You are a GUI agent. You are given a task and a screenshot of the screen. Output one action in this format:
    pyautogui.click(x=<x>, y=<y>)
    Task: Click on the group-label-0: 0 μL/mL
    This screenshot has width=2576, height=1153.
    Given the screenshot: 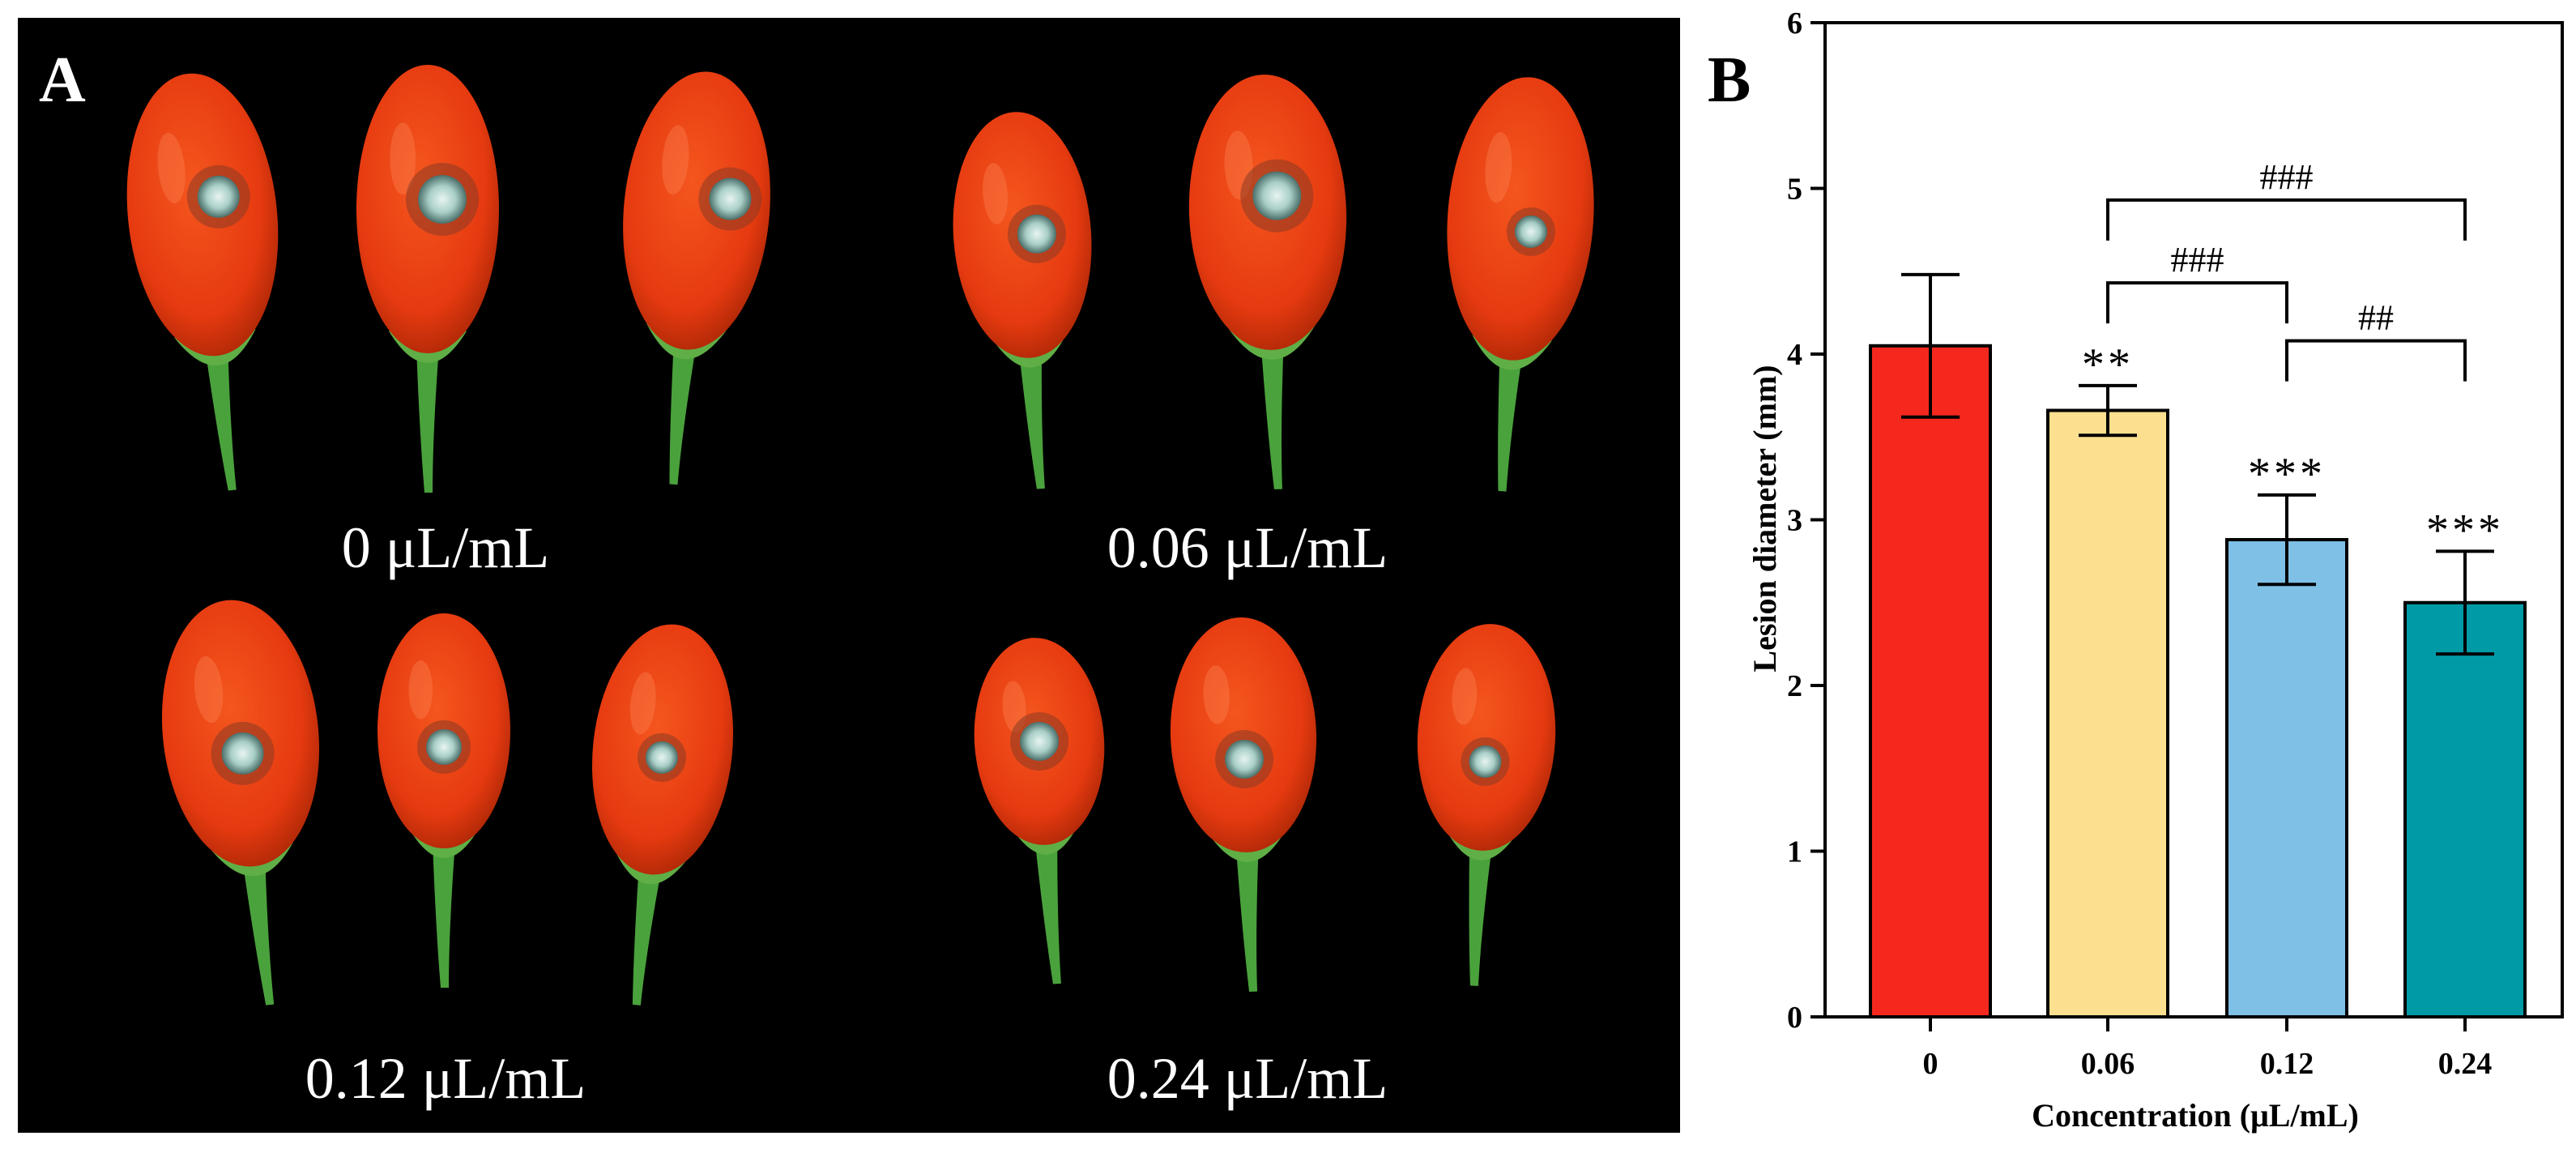 What is the action you would take?
    pyautogui.click(x=446, y=547)
    